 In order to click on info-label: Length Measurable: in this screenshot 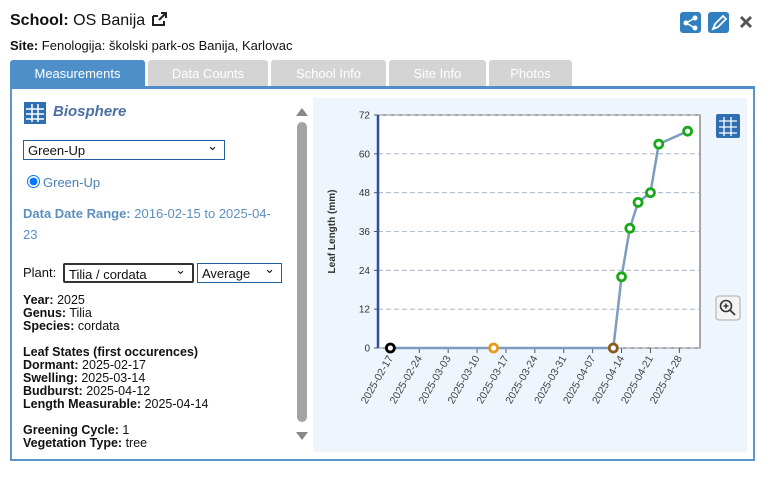, I will do `click(82, 404)`.